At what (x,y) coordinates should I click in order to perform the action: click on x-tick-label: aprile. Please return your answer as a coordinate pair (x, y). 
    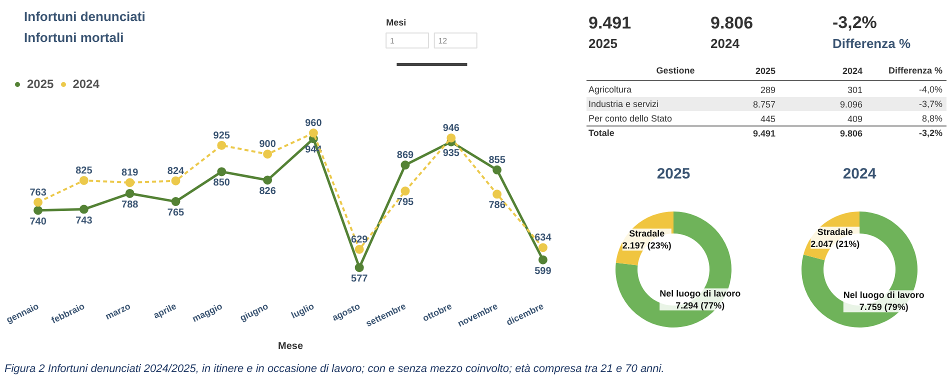
    Looking at the image, I should click on (165, 310).